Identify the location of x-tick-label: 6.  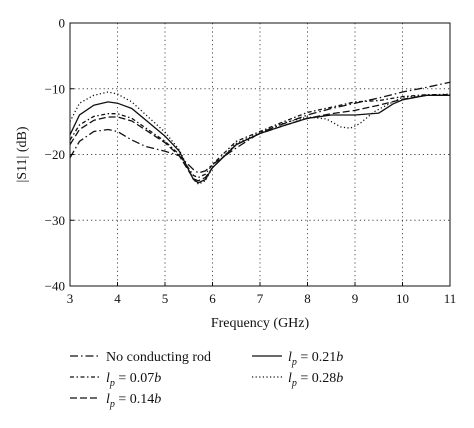
(212, 298).